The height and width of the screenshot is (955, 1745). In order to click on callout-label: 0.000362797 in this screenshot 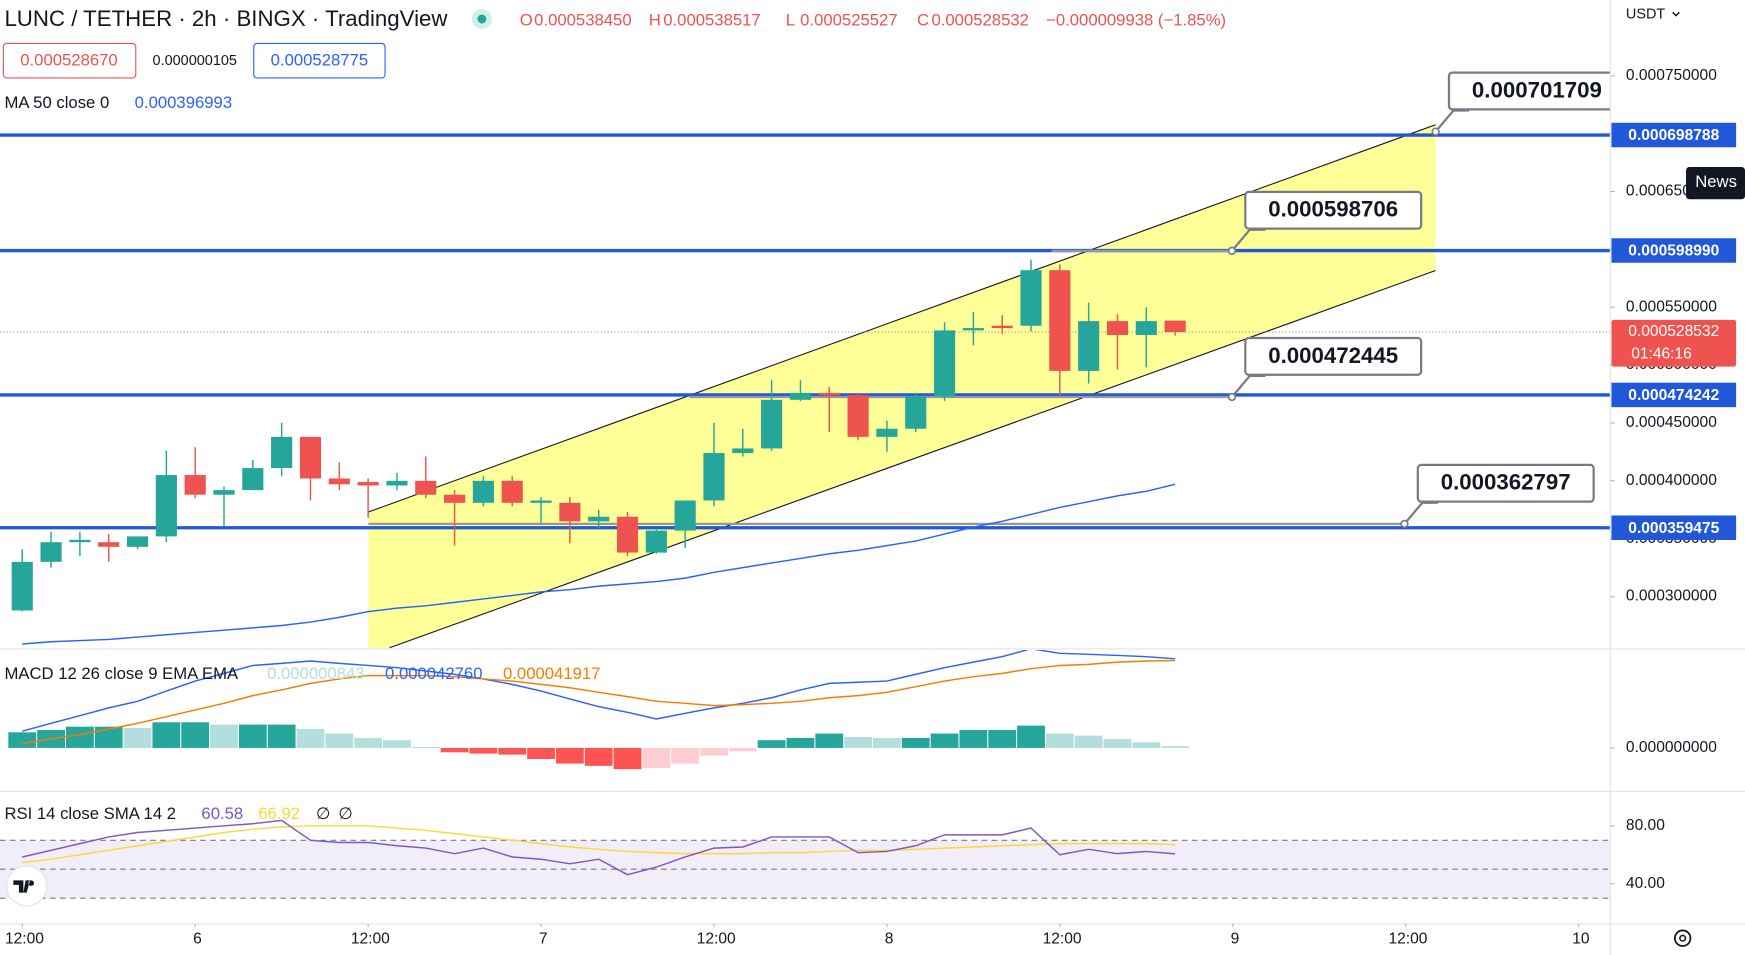, I will do `click(1506, 482)`.